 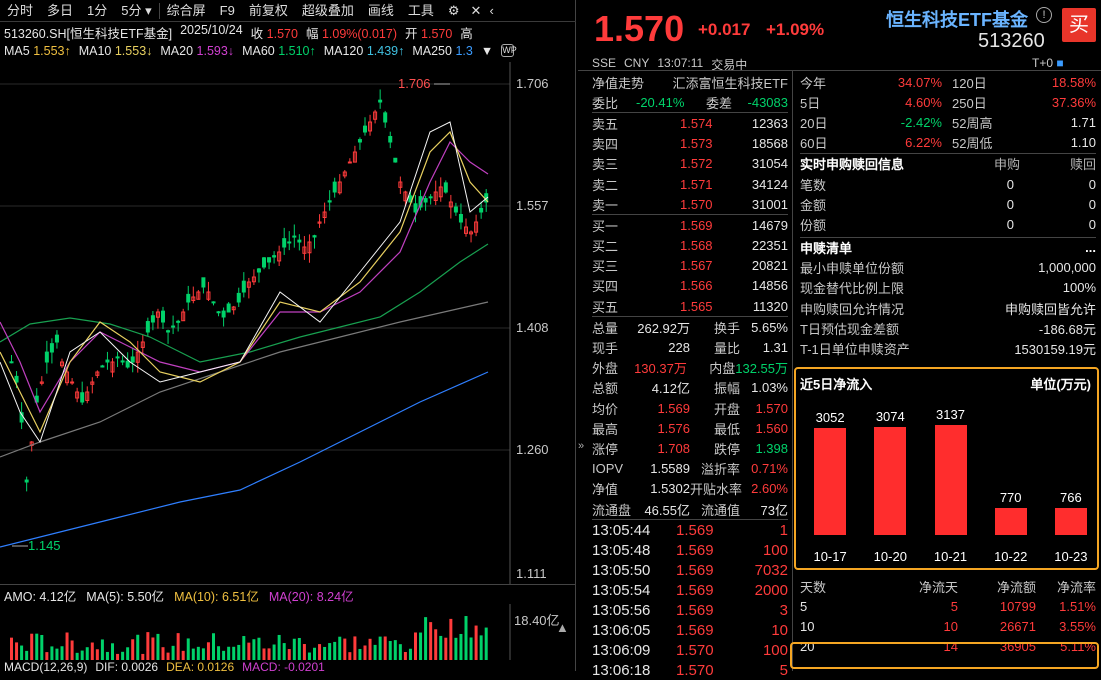 I want to click on close-icon: ✕, so click(x=476, y=10).